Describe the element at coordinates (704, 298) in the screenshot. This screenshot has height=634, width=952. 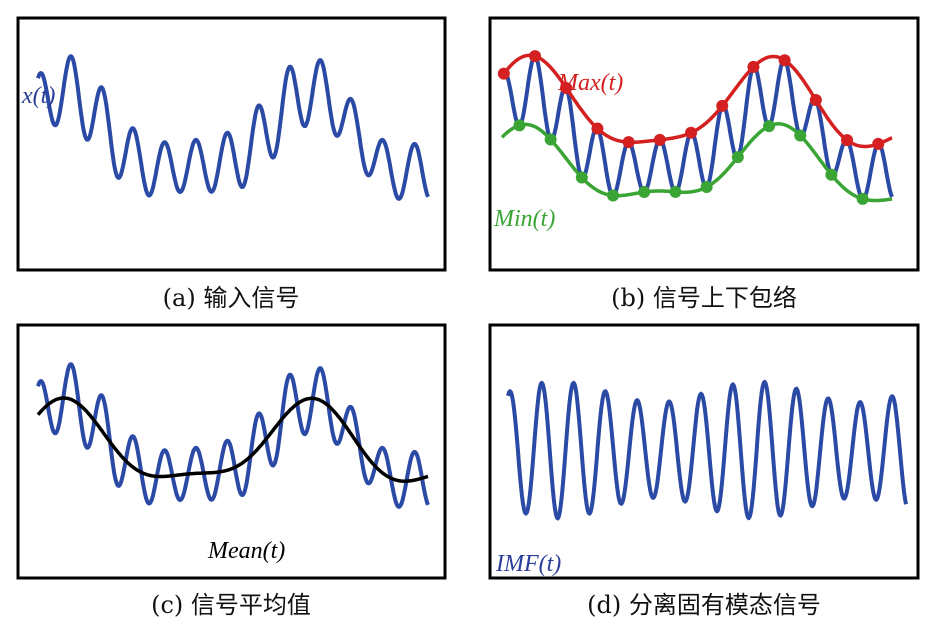
I see `caption: (b) 信号上下包络` at that location.